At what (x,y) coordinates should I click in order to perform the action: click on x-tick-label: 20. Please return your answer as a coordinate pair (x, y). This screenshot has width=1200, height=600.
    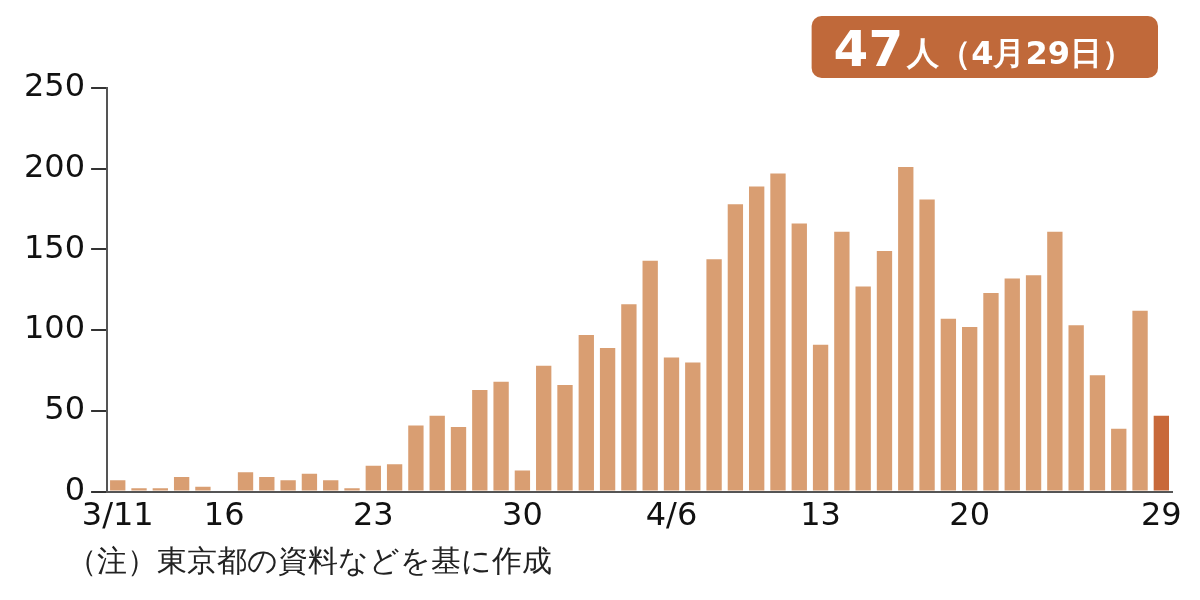
    Looking at the image, I should click on (970, 514).